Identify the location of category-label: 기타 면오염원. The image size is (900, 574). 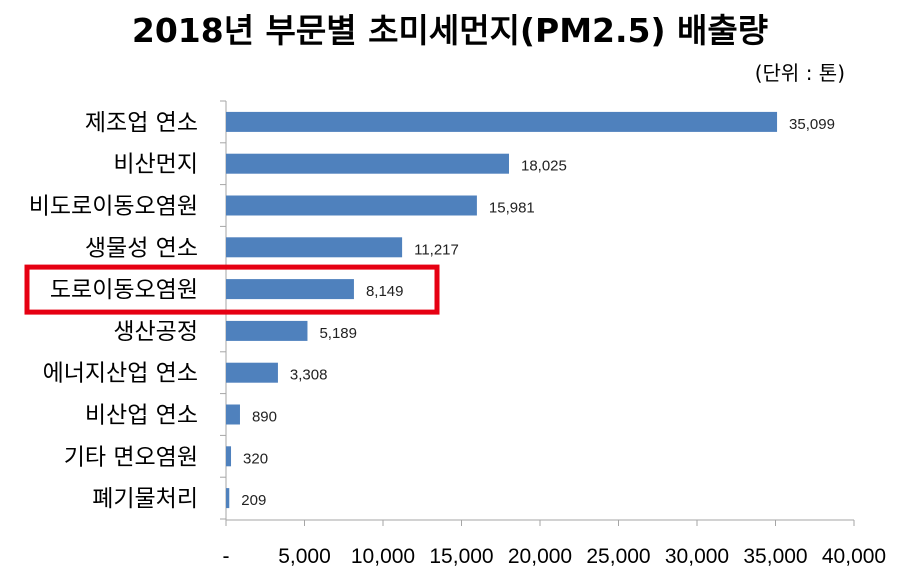
(131, 457).